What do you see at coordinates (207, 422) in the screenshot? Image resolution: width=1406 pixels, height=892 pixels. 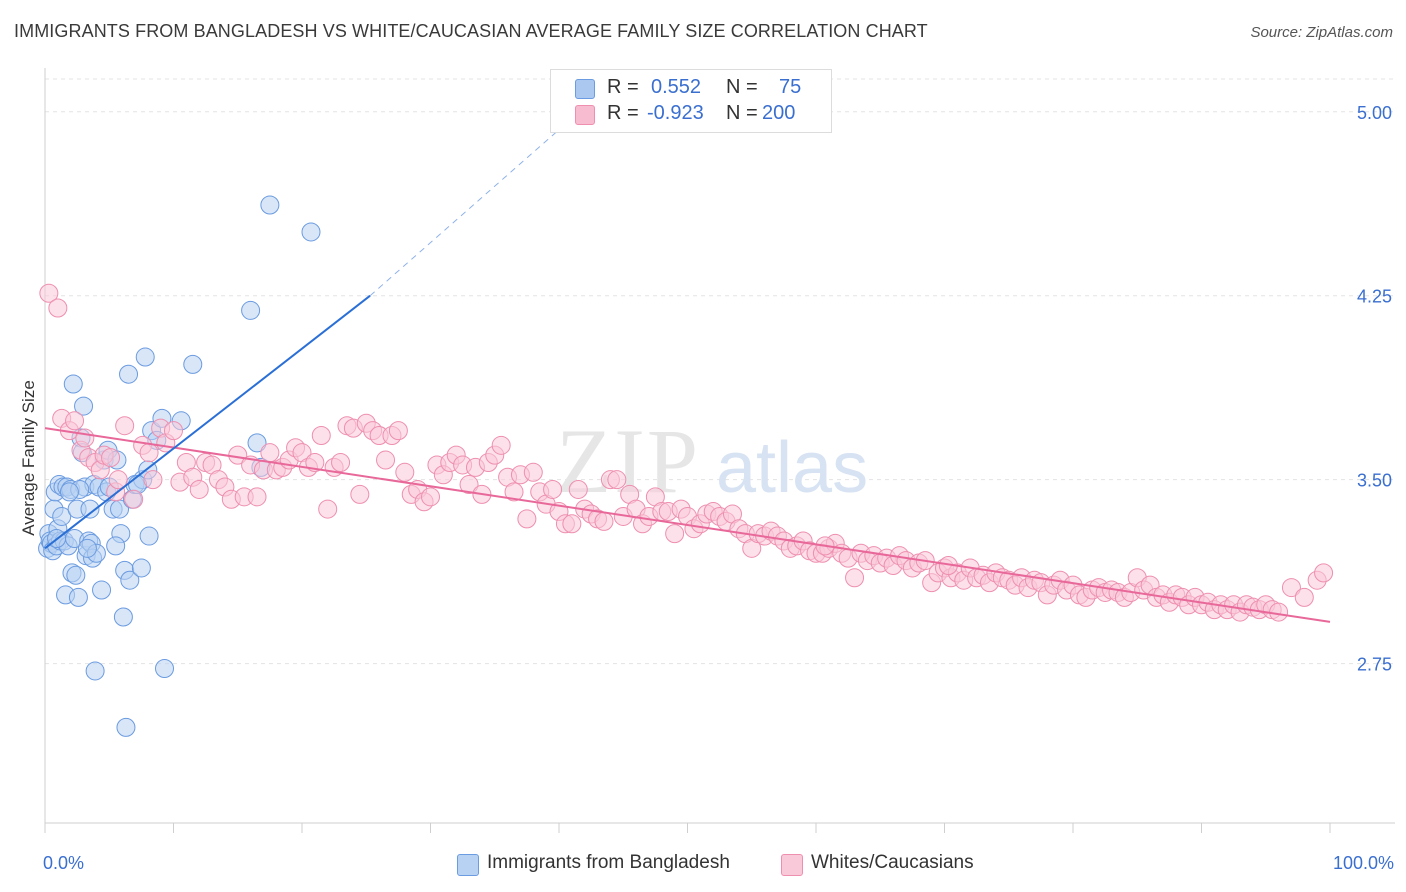 I see `trend-line-bangladesh` at bounding box center [207, 422].